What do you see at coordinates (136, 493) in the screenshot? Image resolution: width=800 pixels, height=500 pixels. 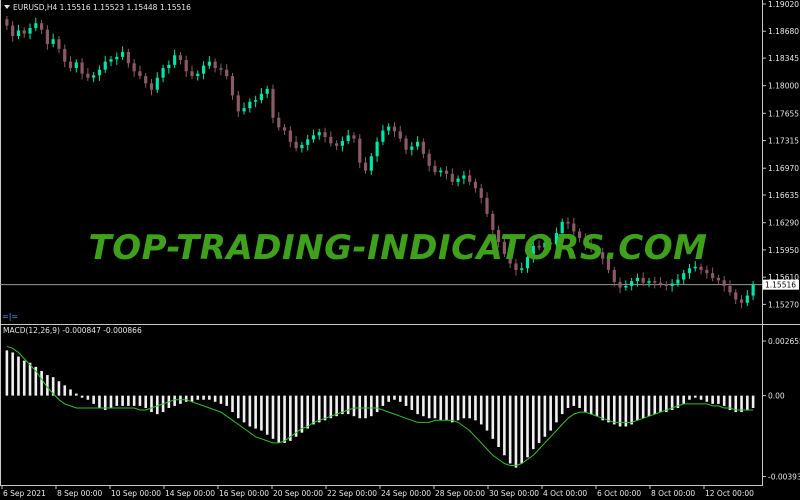 I see `time-tick-label: 10 Sep 00:00` at bounding box center [136, 493].